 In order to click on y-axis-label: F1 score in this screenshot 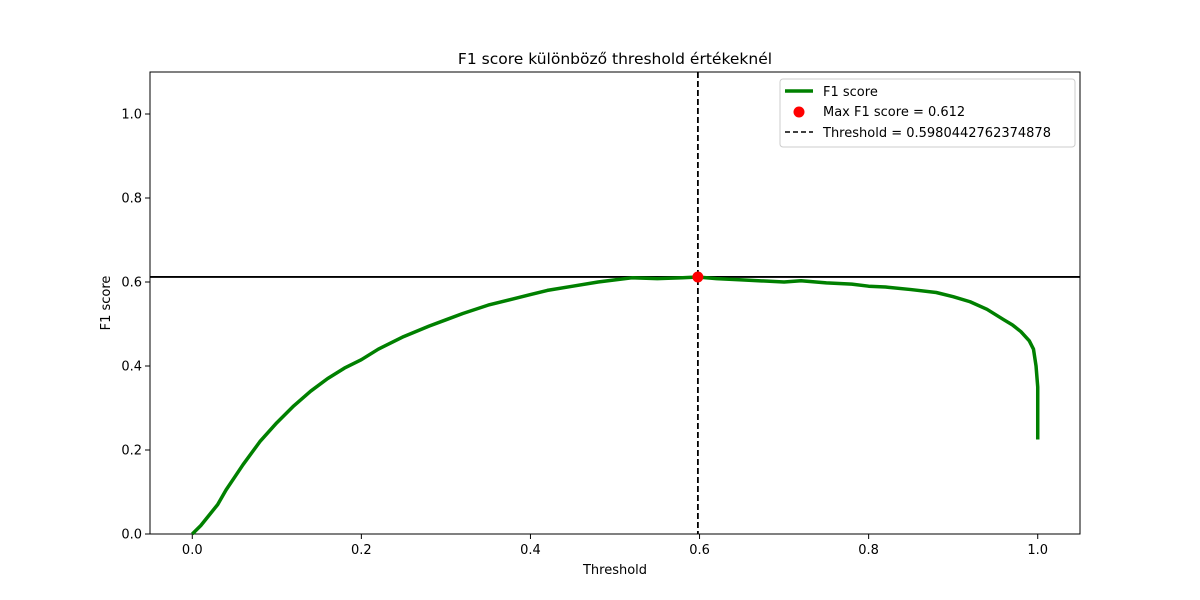, I will do `click(106, 303)`.